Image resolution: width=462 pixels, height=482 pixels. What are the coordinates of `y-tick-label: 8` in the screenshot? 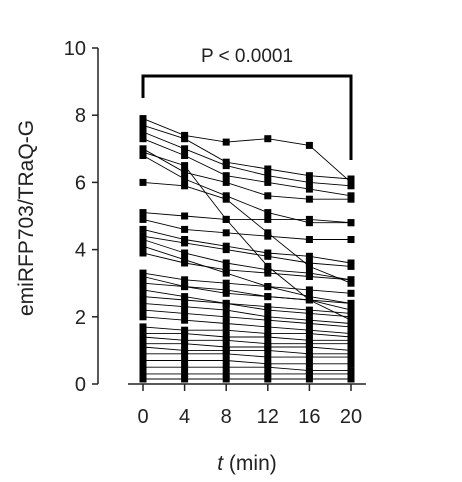 It's located at (80, 116).